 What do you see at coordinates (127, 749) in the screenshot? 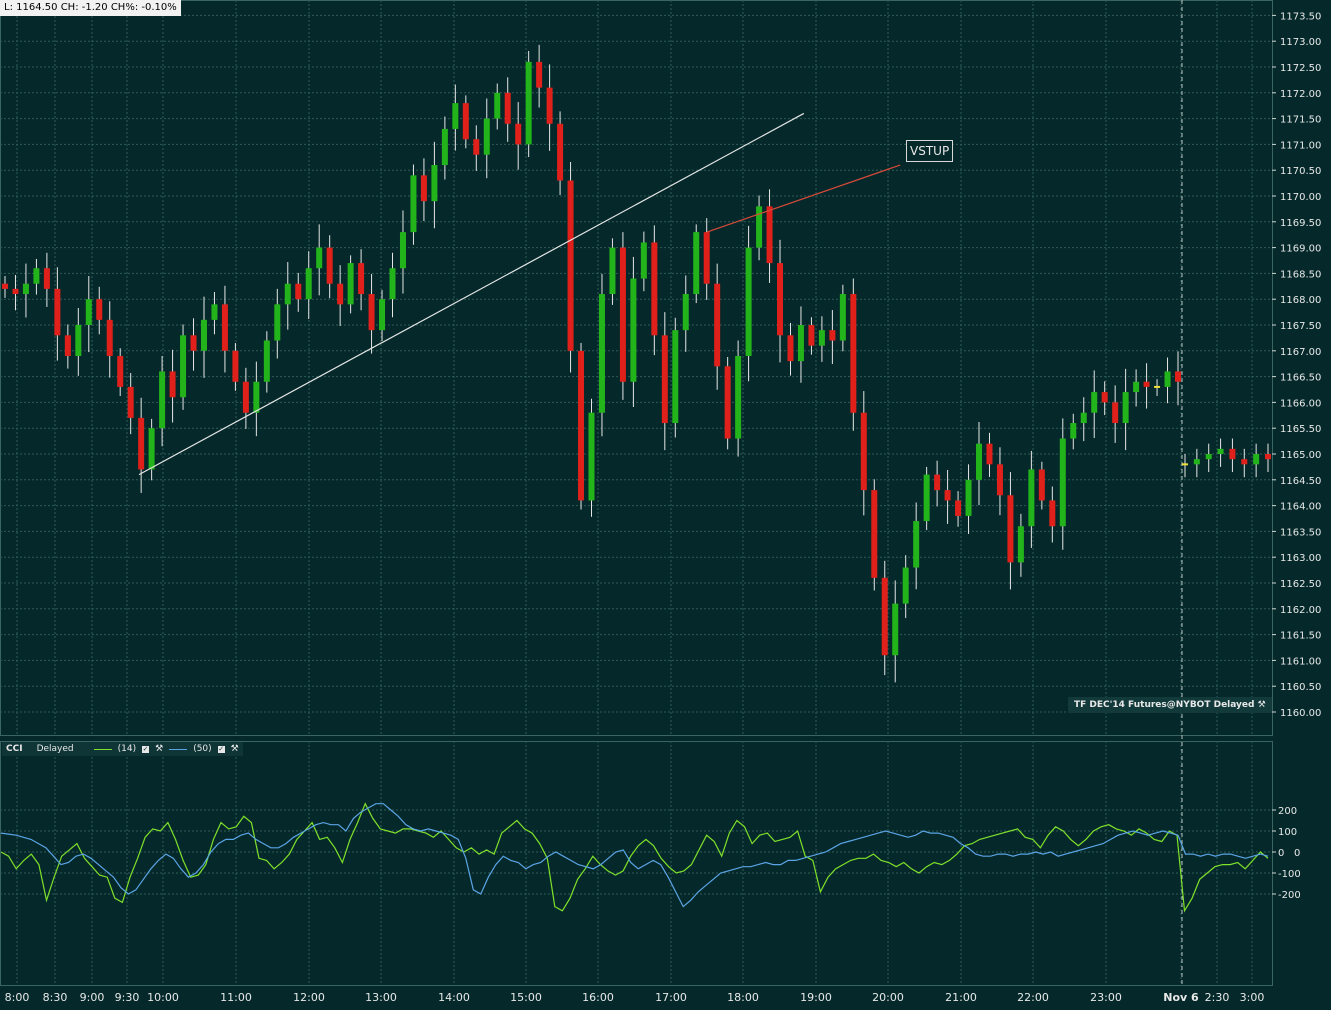
I see `cci-fast-period: (14)` at bounding box center [127, 749].